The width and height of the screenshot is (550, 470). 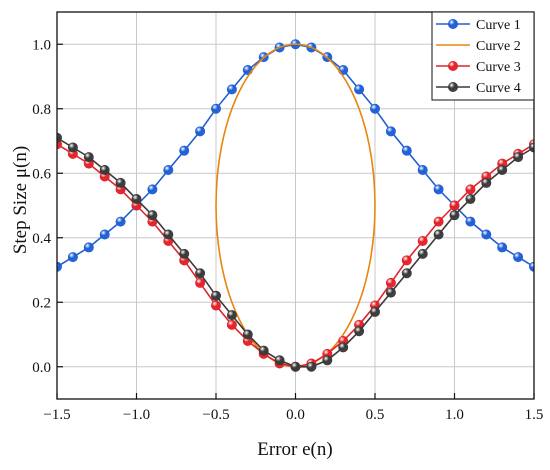 What do you see at coordinates (295, 415) in the screenshot?
I see `x-tick-label: 0.0` at bounding box center [295, 415].